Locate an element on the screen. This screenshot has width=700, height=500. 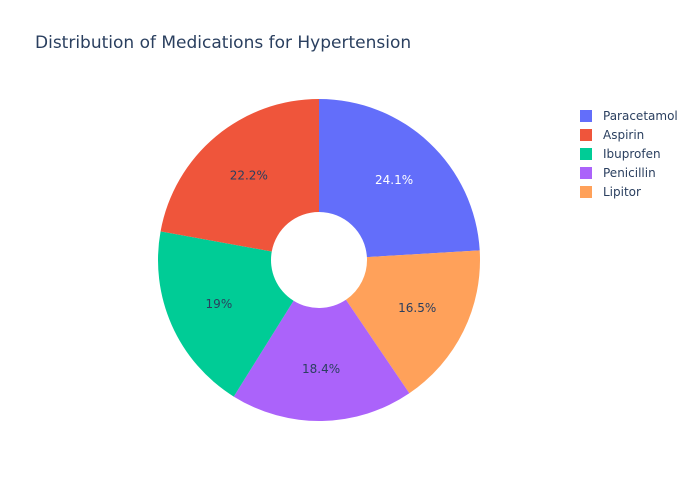
slice-label-ibuprofen: 19% is located at coordinates (219, 304).